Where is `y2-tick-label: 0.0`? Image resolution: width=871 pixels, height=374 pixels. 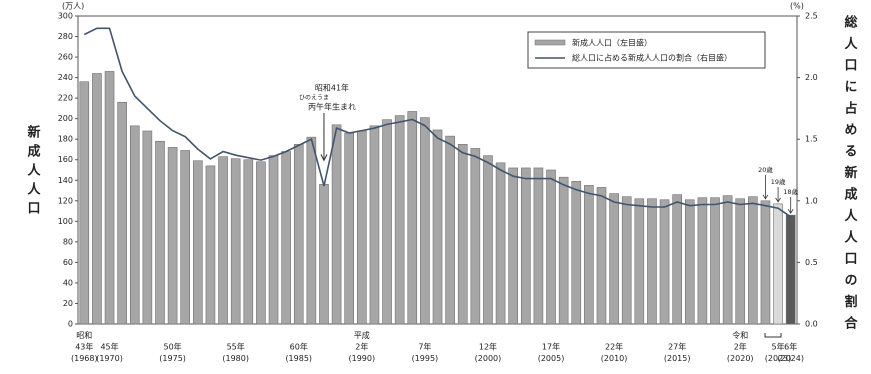 y2-tick-label: 0.0 is located at coordinates (811, 324).